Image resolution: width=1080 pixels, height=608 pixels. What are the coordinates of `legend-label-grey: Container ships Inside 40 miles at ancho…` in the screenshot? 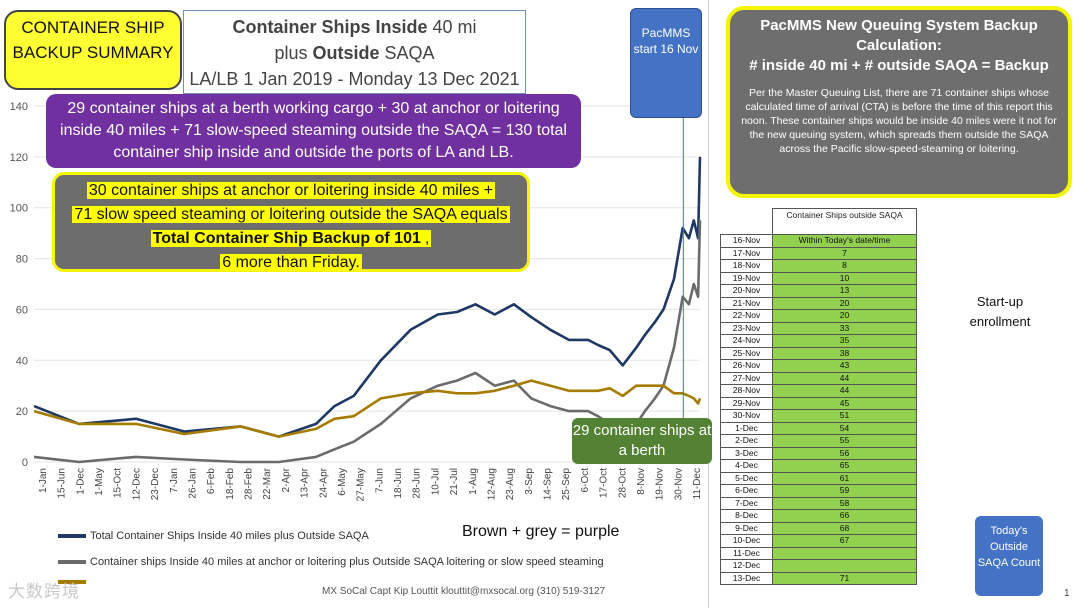 It's located at (347, 562).